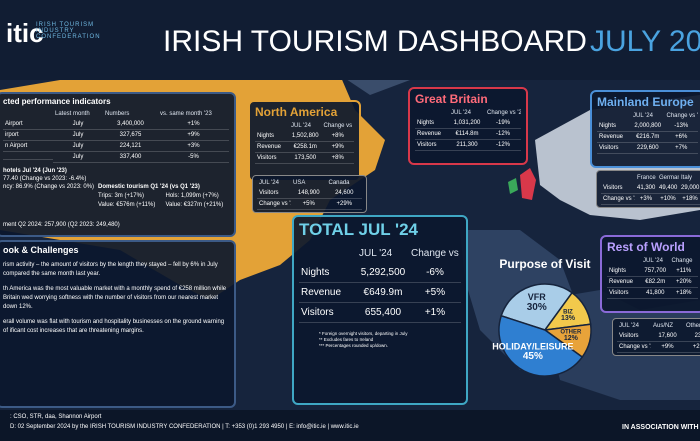 This screenshot has height=441, width=700. Describe the element at coordinates (56, 417) in the screenshot. I see `source: : CSO, STR, daa, Shannon Airport` at that location.